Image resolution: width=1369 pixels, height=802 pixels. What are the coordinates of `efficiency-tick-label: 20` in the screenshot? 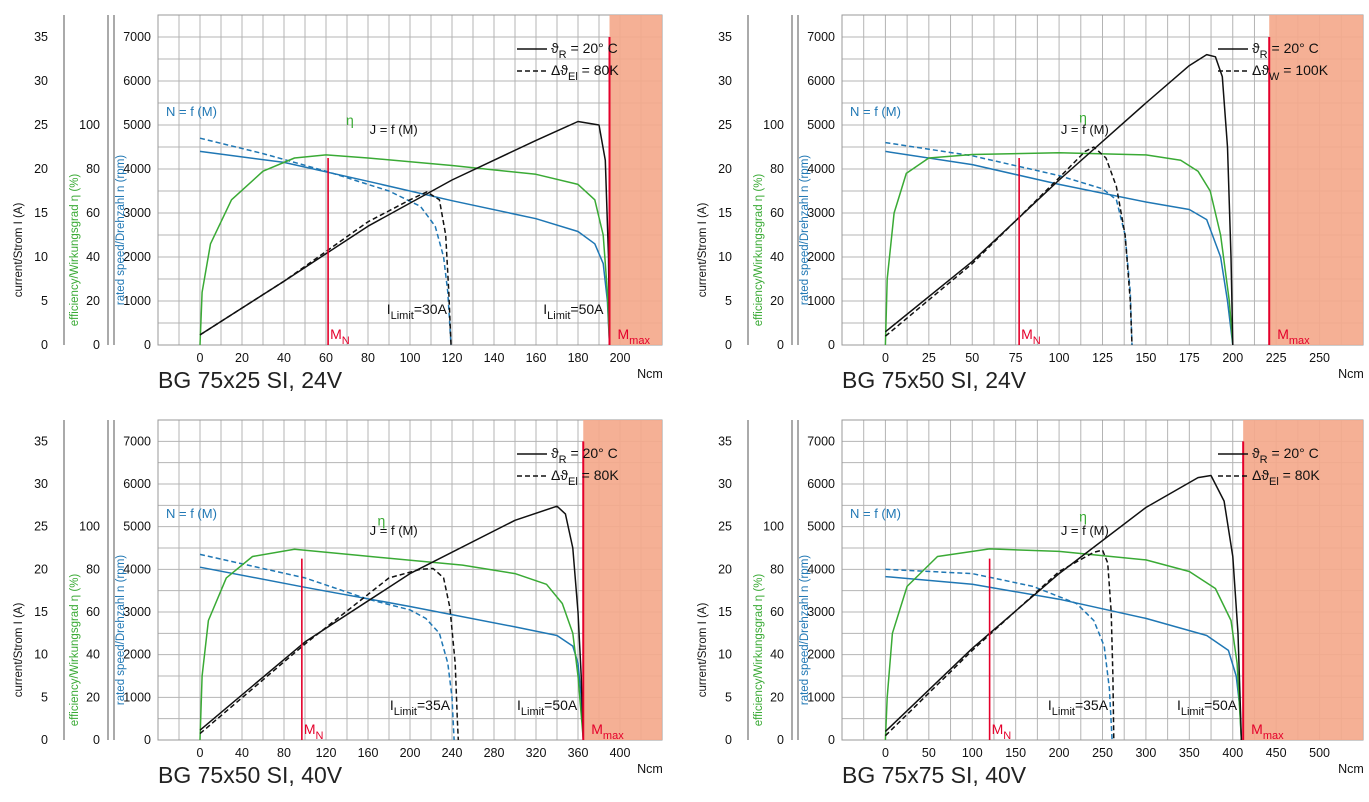 It's located at (93, 697).